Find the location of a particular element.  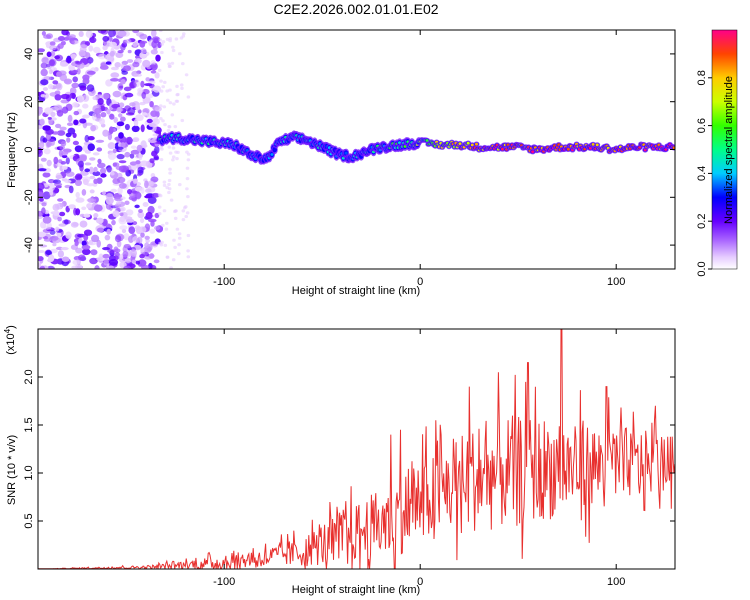

colorbar-label: Normalized spectral amplitude is located at coordinates (729, 150).